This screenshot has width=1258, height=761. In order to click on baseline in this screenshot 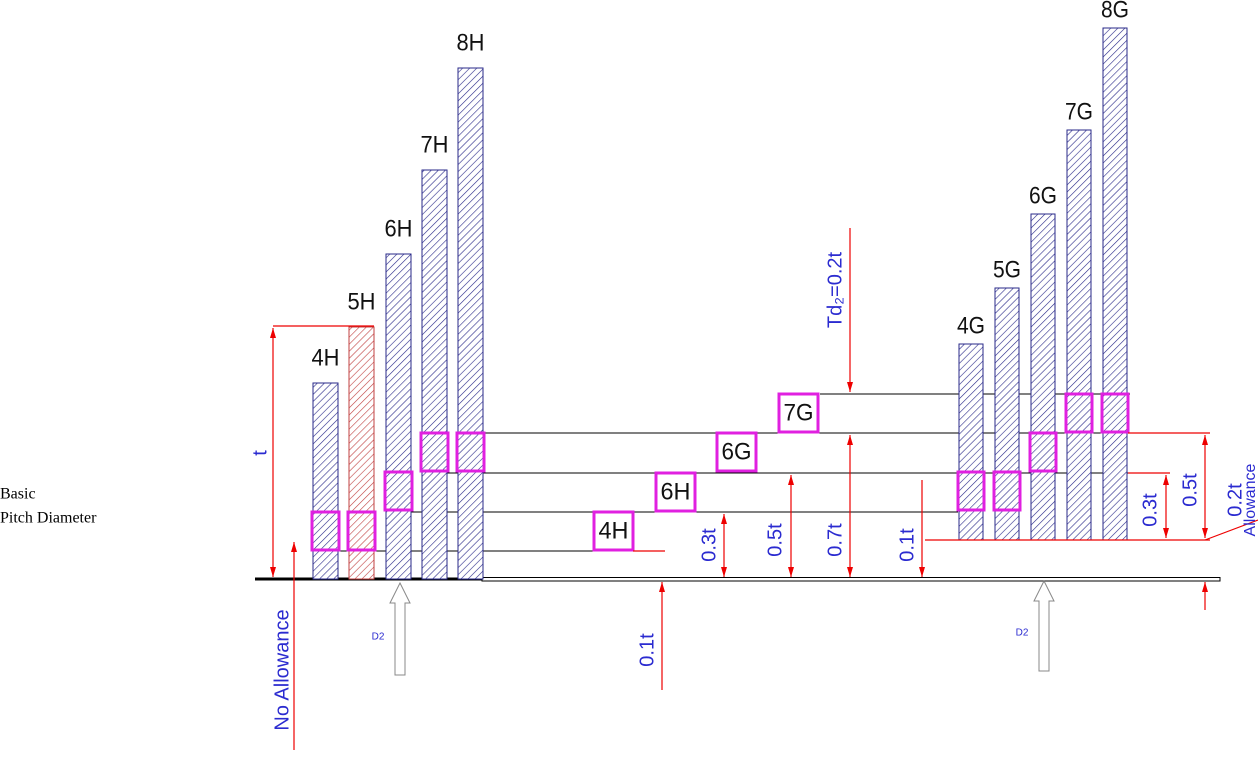, I will do `click(851, 579)`.